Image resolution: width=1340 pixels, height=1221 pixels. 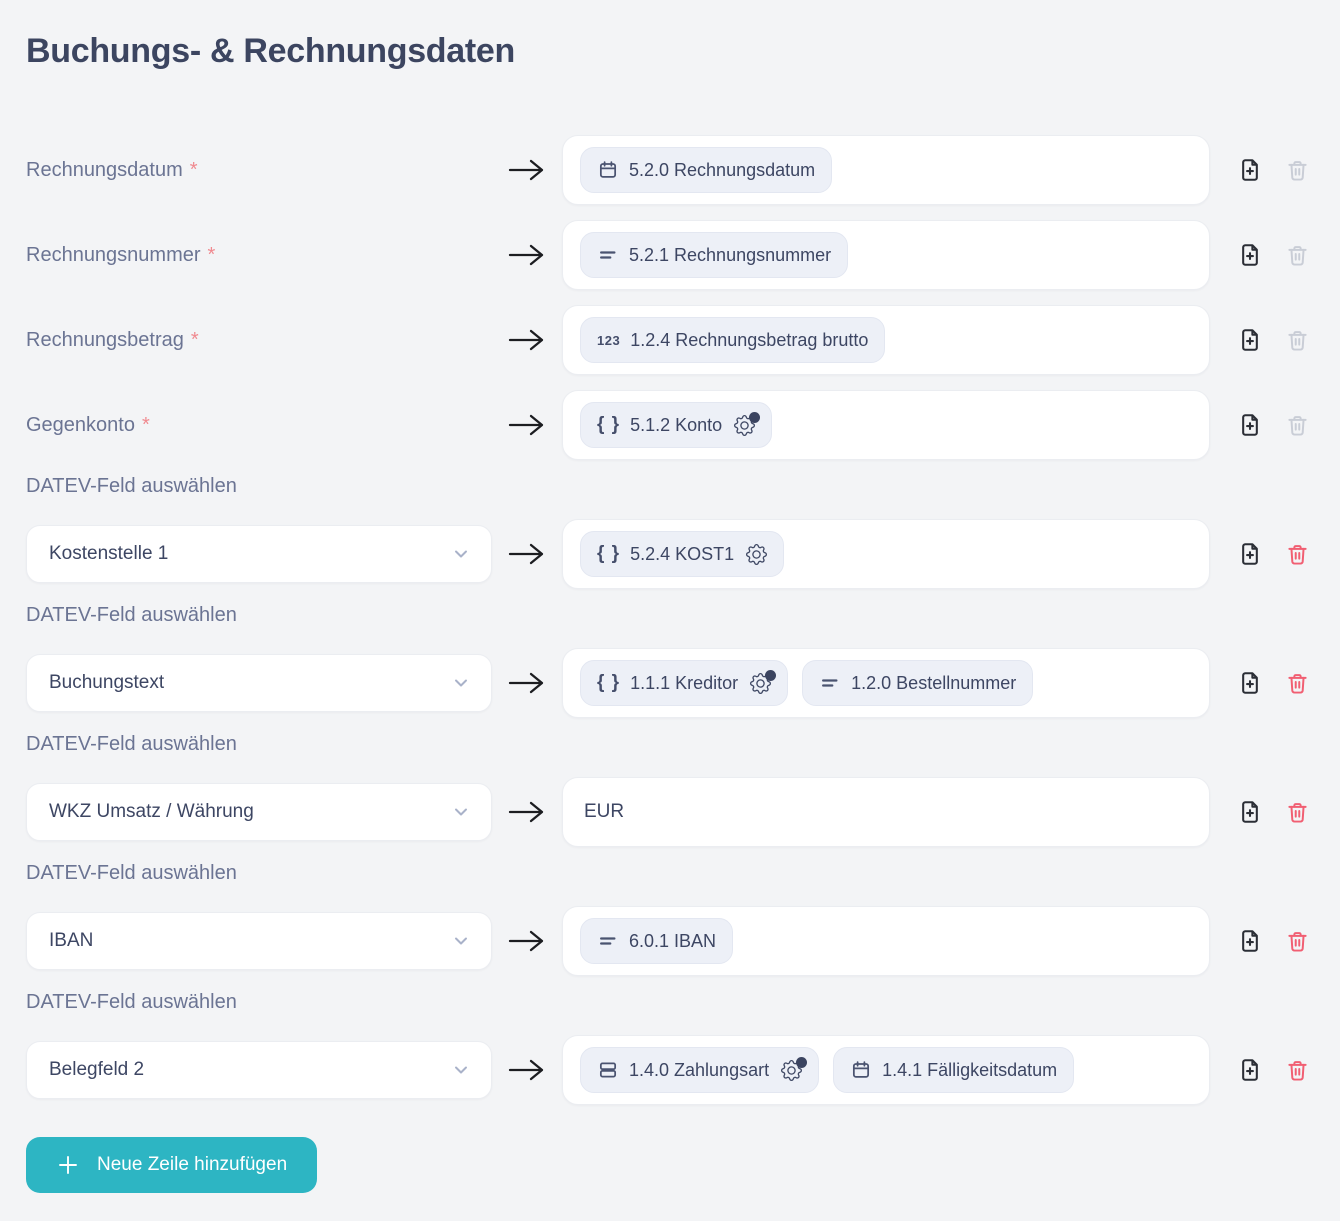 I want to click on mapping-value-box: 1.4.0 Zahlungsart 1.4.1 Fälligkeitsdatum, so click(x=886, y=1070).